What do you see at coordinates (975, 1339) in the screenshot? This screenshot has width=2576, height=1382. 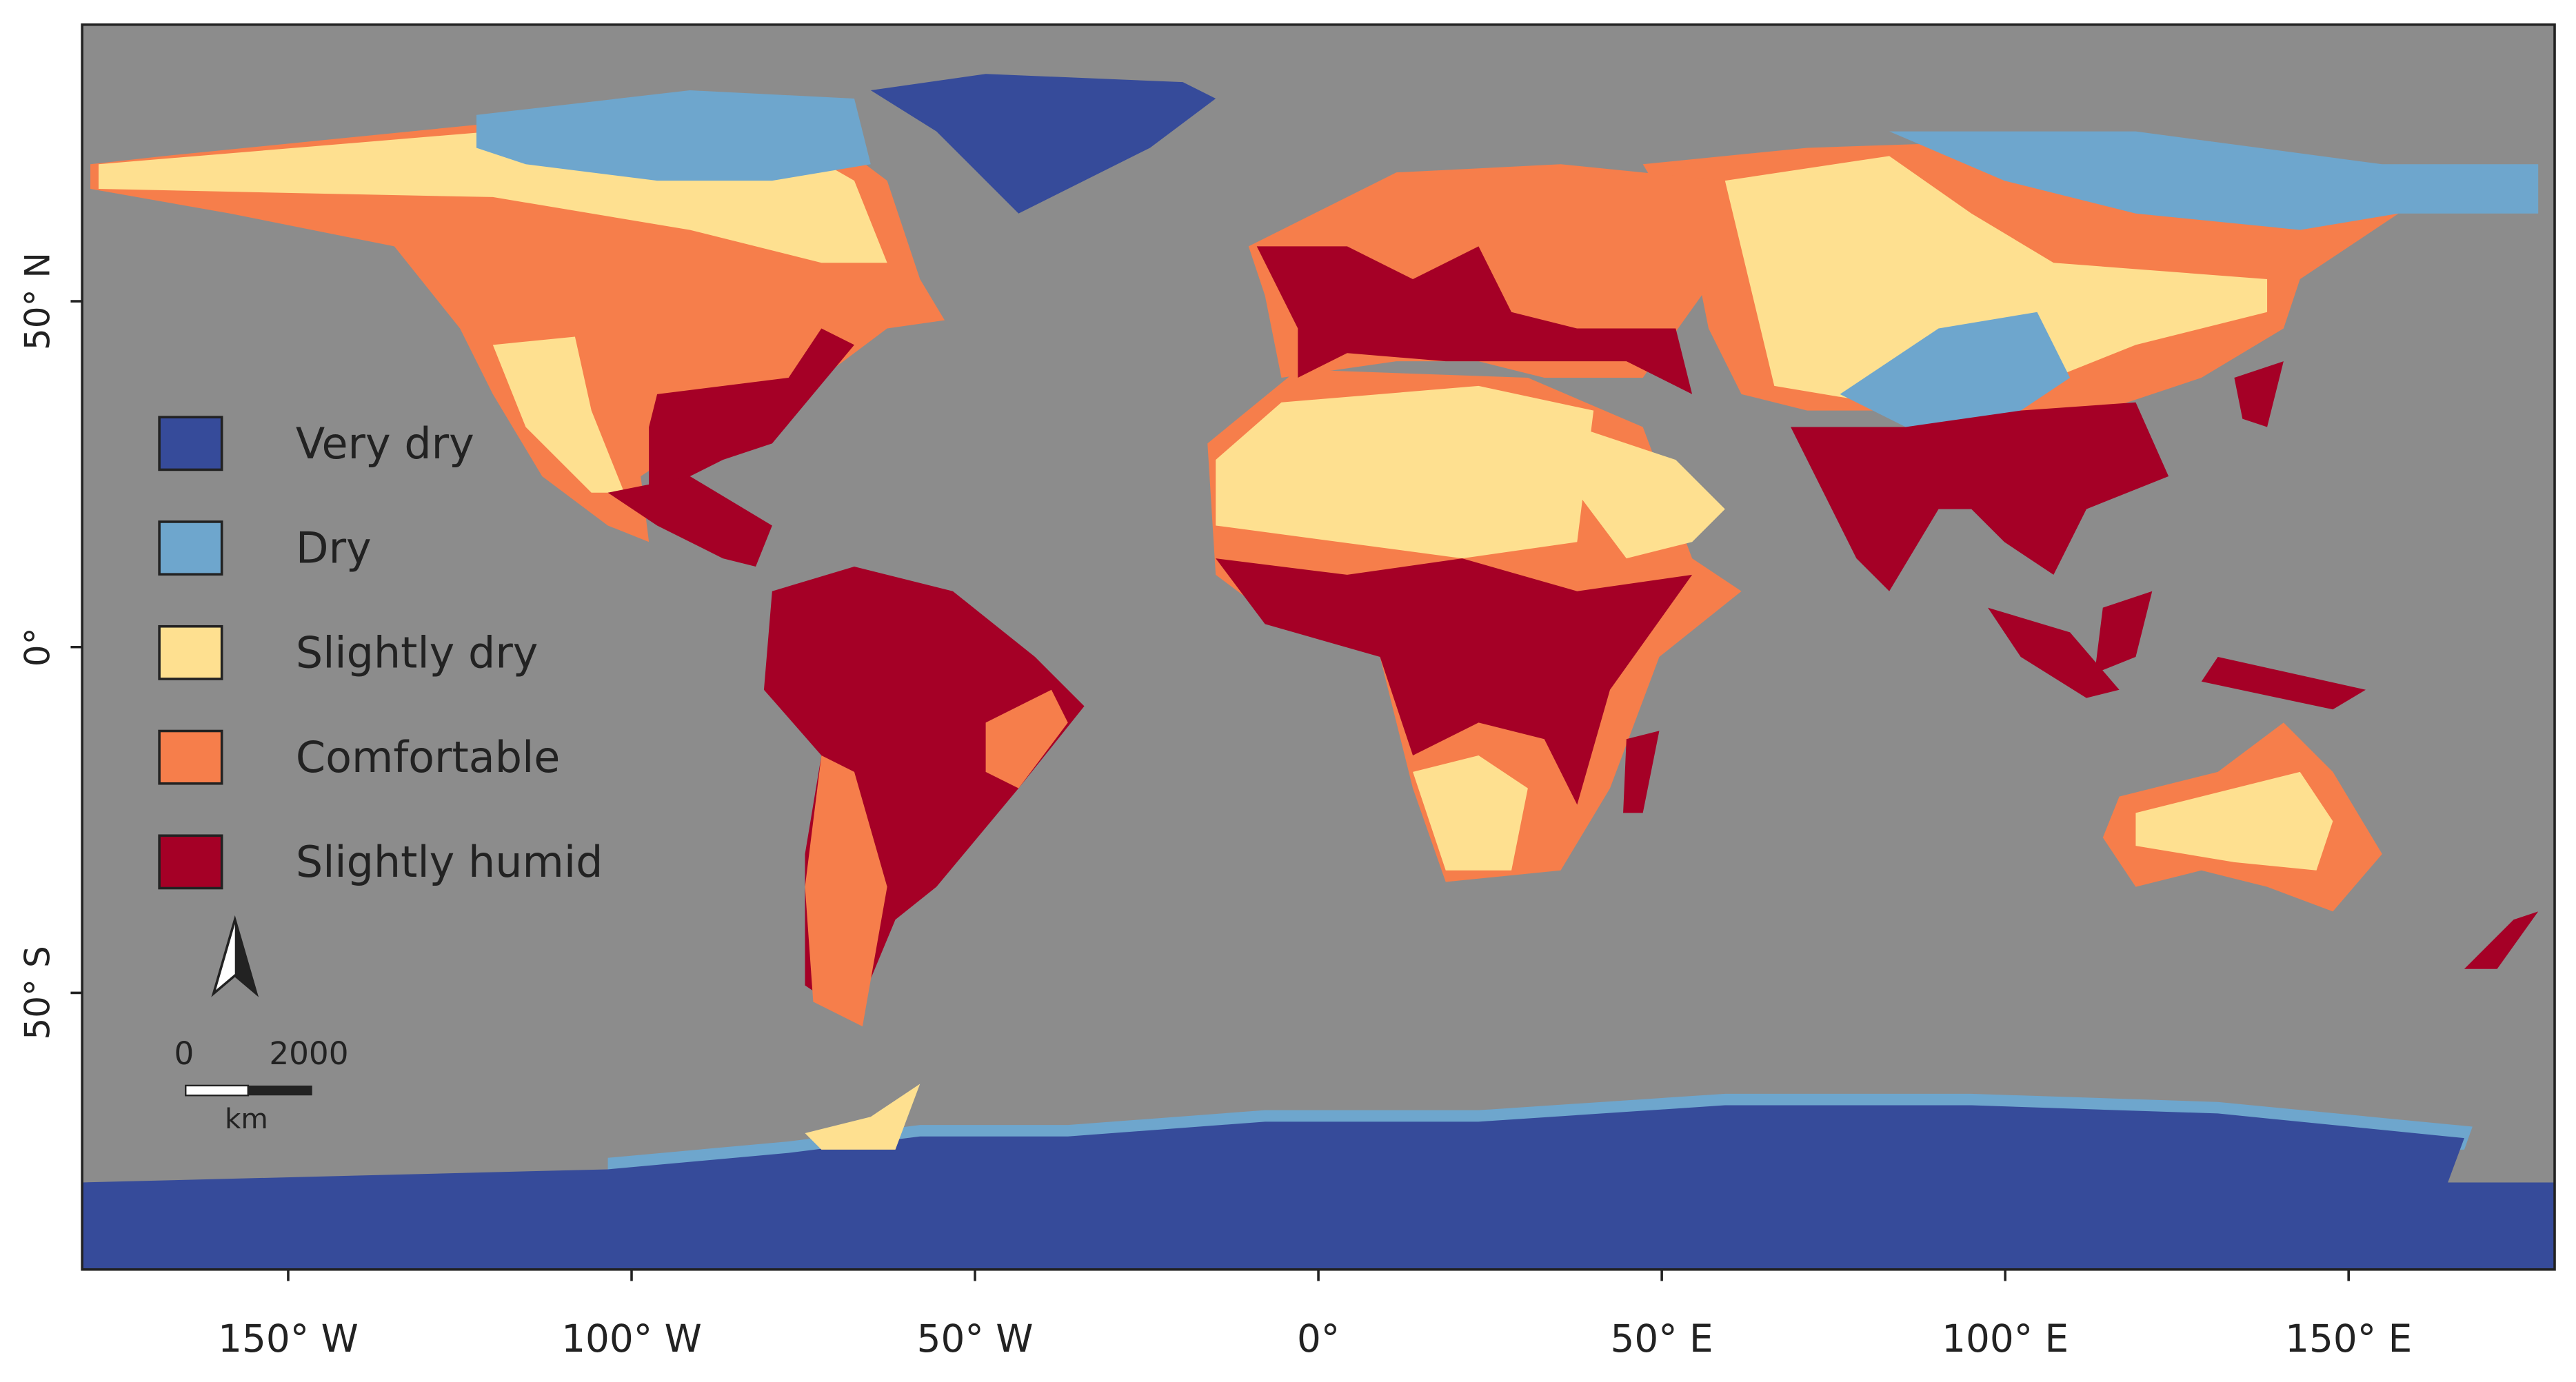 I see `x-tick-label: 50° W` at bounding box center [975, 1339].